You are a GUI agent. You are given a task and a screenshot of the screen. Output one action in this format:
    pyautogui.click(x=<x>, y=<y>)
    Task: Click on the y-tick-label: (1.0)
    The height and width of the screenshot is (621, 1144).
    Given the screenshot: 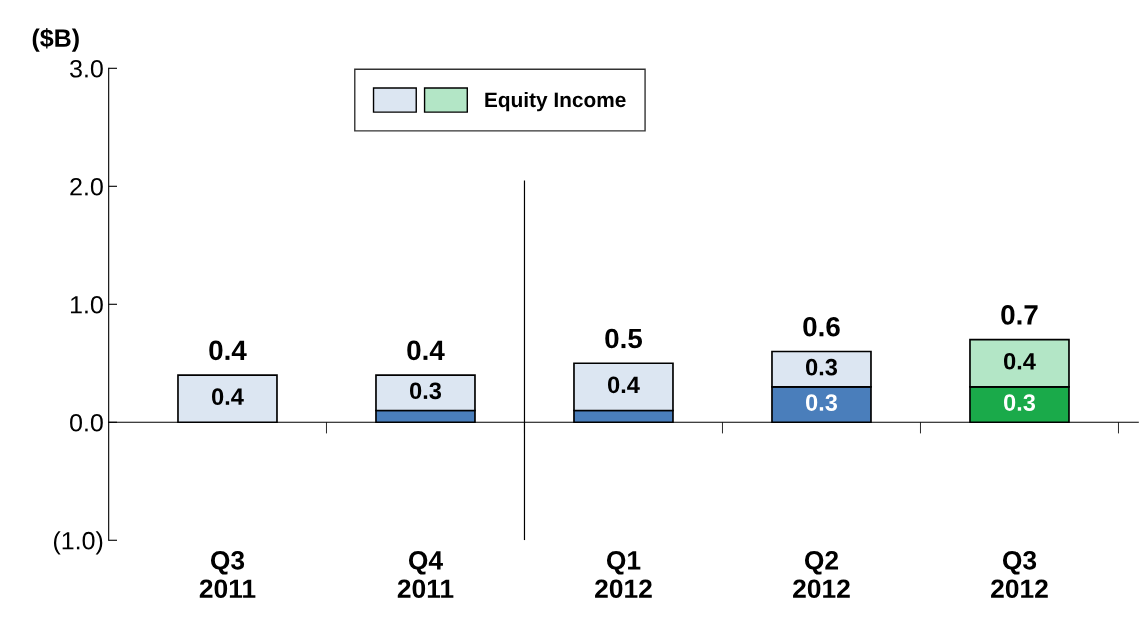 What is the action you would take?
    pyautogui.click(x=78, y=543)
    